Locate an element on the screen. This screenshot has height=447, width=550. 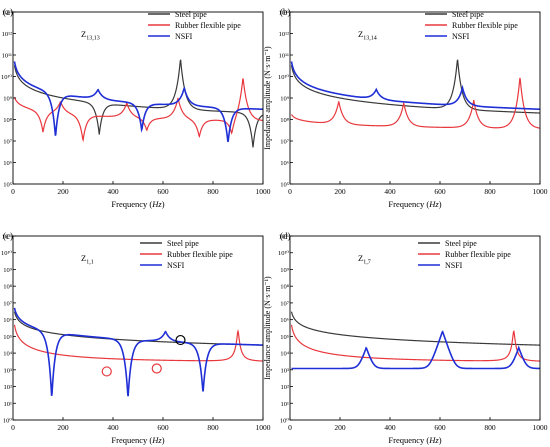
inner-curve-label: Z13,13 is located at coordinates (90, 35).